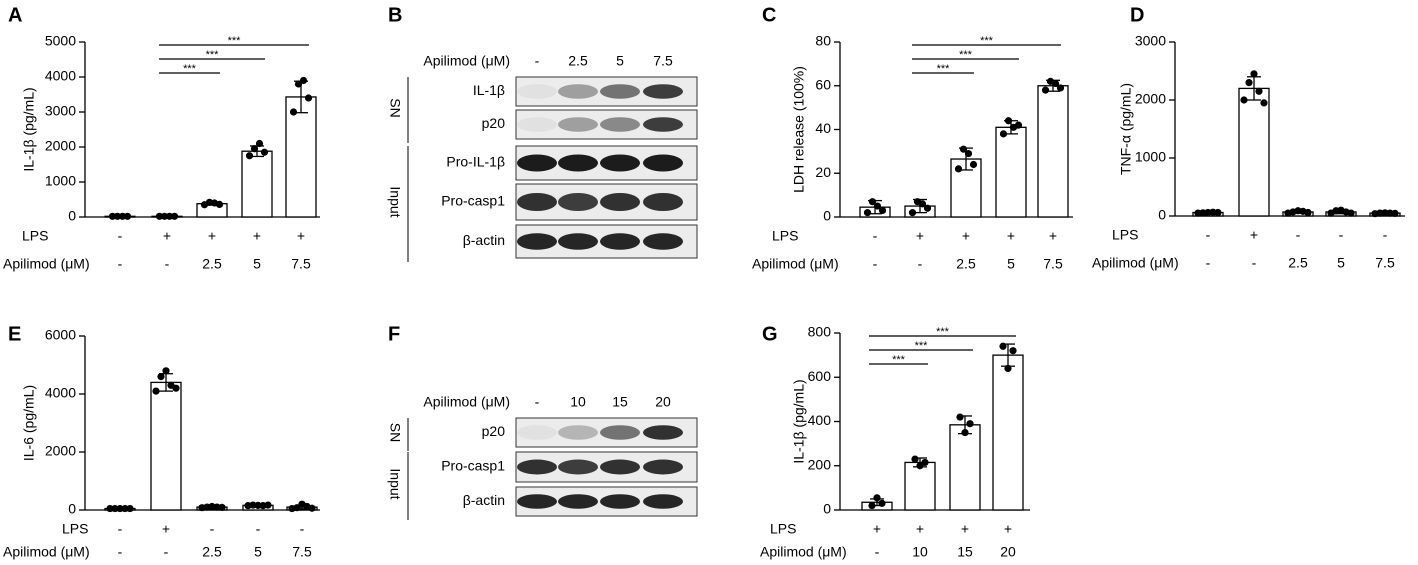  What do you see at coordinates (823, 128) in the screenshot?
I see `y-tick-label: 40` at bounding box center [823, 128].